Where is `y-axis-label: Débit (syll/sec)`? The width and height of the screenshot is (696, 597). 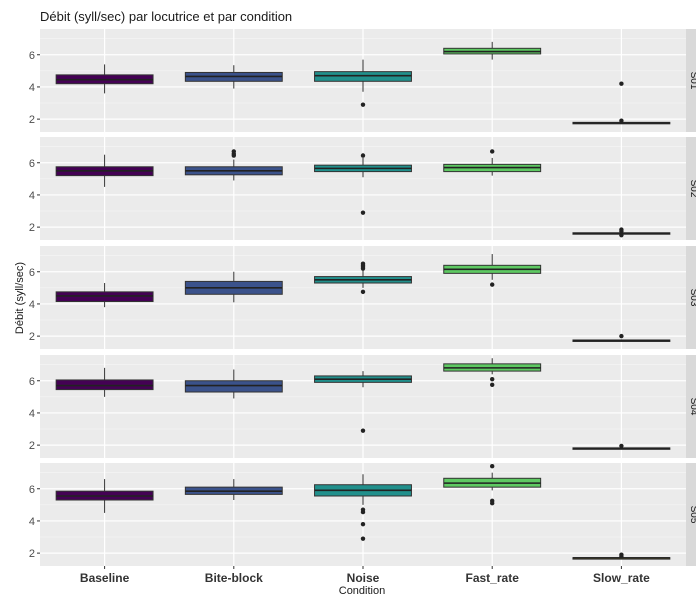 y-axis-label: Débit (syll/sec) is located at coordinates (20, 298).